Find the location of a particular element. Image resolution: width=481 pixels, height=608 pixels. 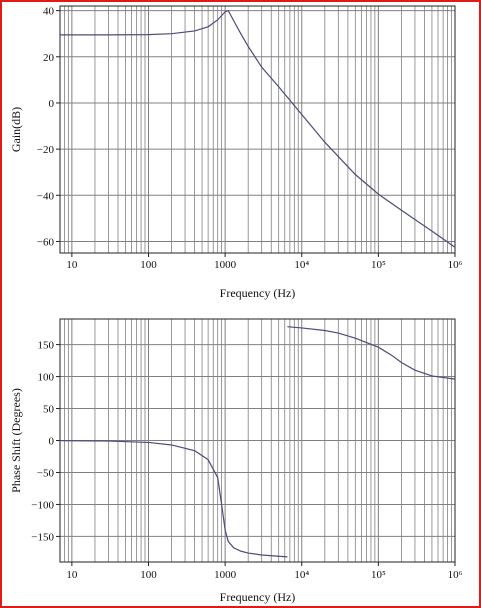

y-tick-label: −20 is located at coordinates (46, 150).